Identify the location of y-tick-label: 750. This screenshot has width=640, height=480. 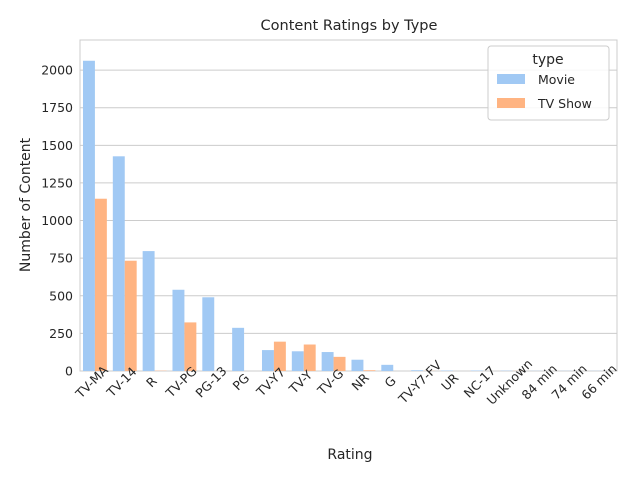
(61, 258).